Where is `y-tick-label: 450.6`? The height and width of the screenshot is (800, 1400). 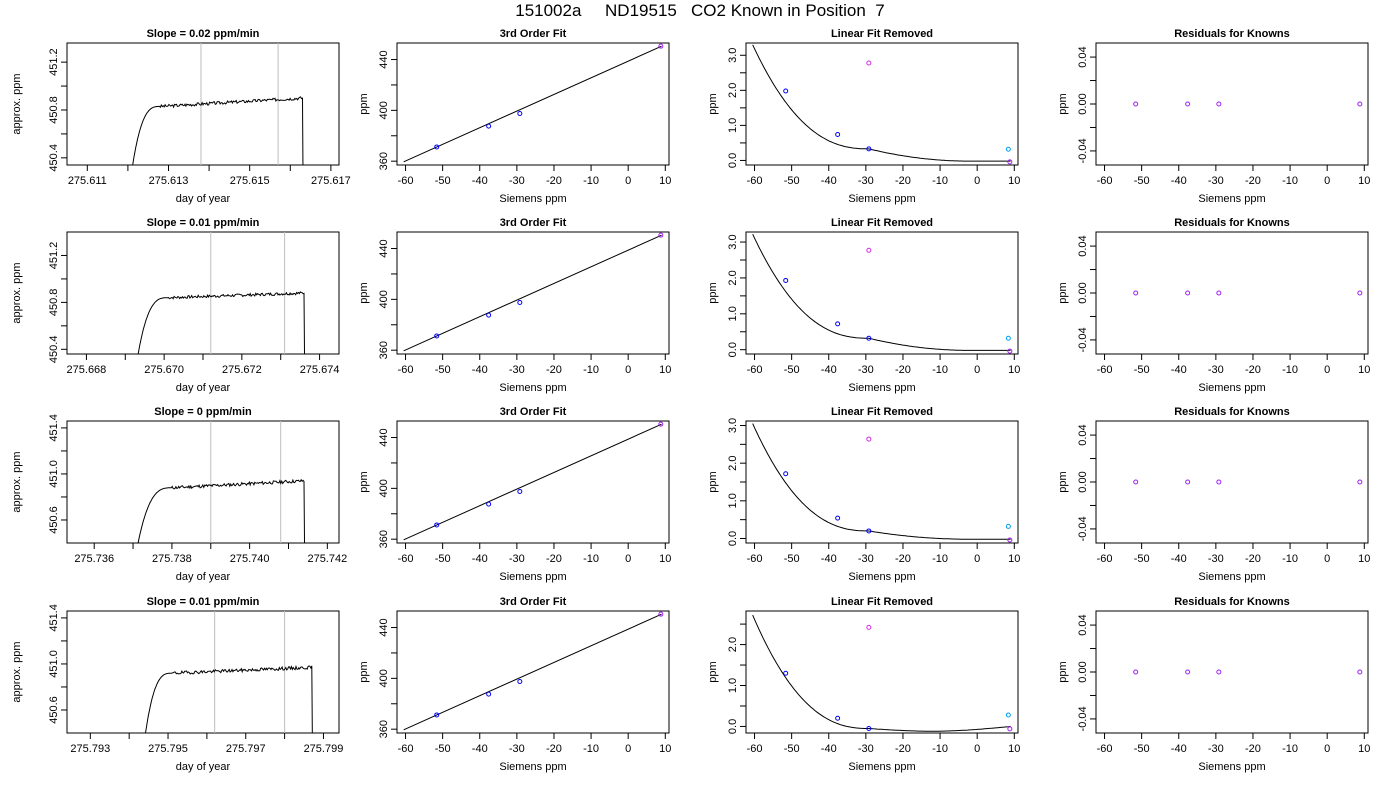 y-tick-label: 450.6 is located at coordinates (54, 710).